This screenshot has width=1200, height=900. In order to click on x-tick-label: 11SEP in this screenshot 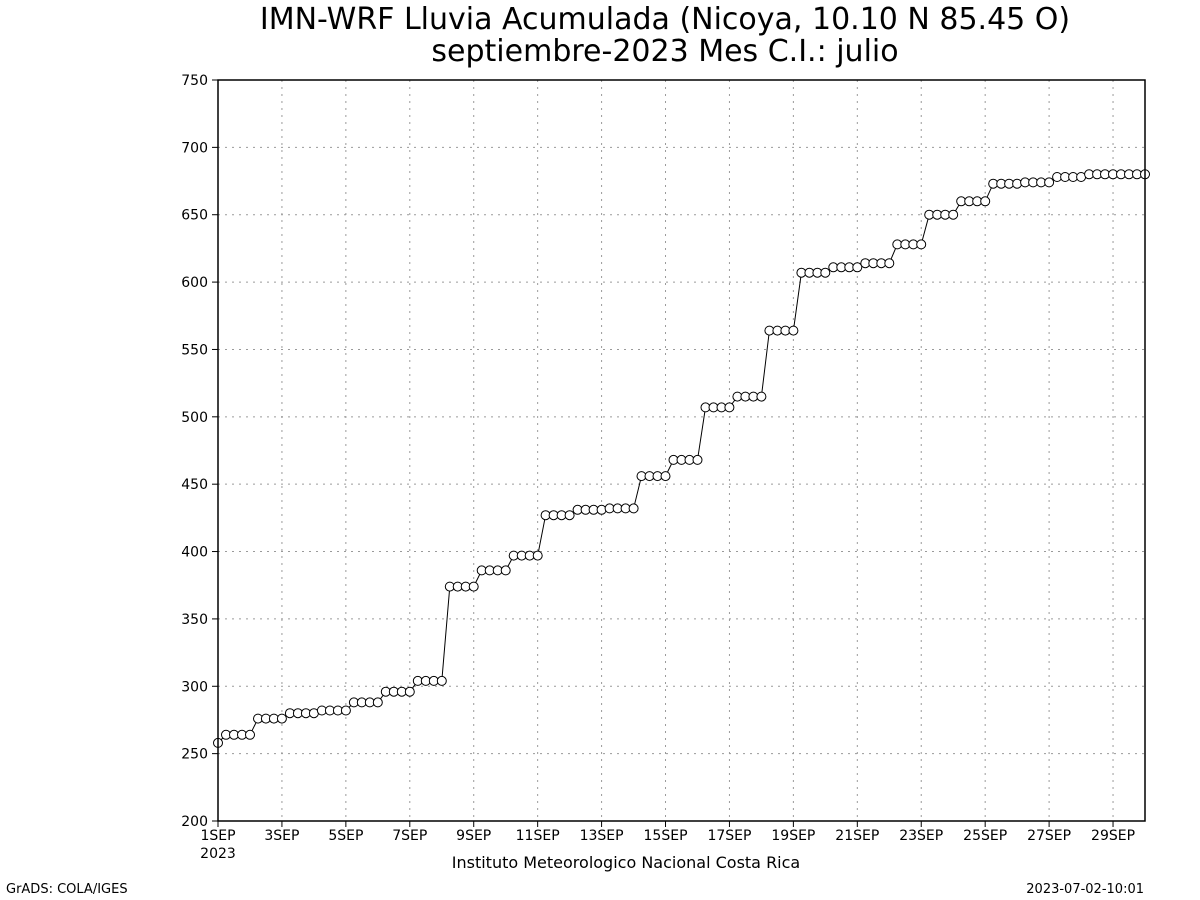, I will do `click(538, 836)`.